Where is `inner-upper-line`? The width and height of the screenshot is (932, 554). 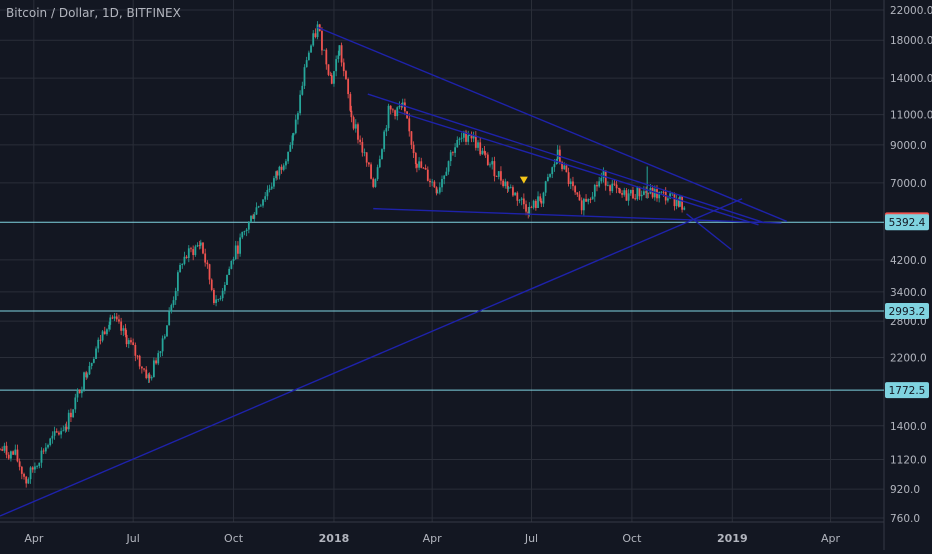 inner-upper-line is located at coordinates (566, 158).